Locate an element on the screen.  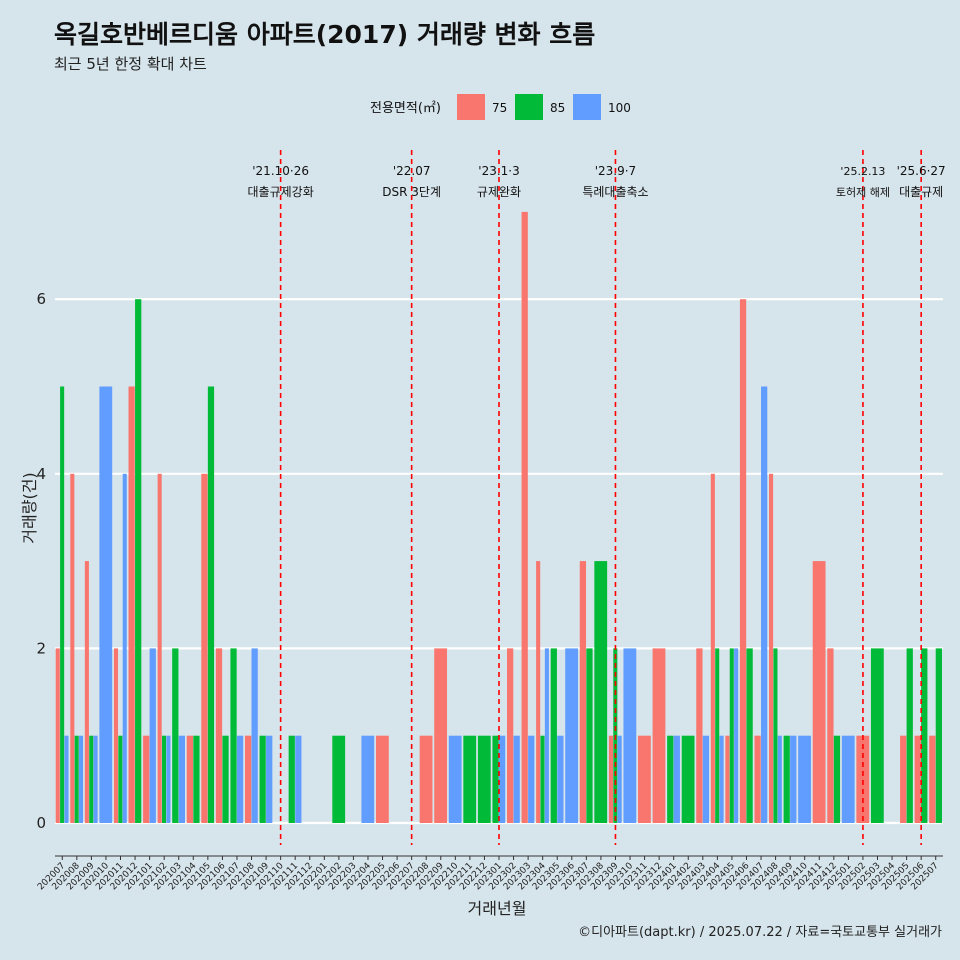
event-date: '21.10·26 is located at coordinates (280, 171).